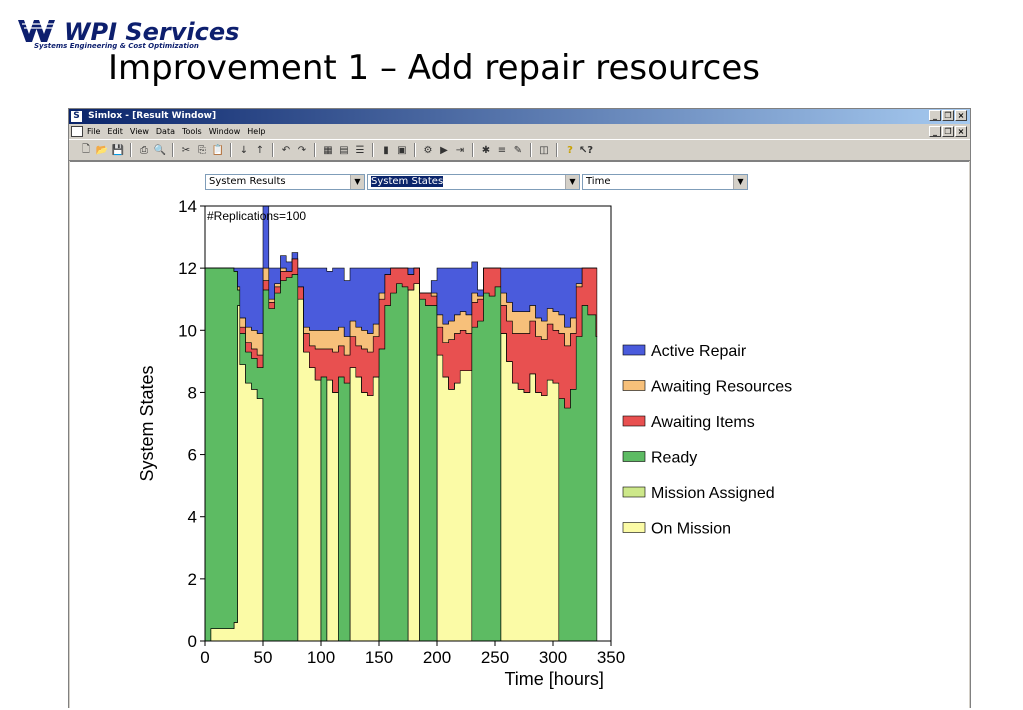 This screenshot has height=710, width=1023. Describe the element at coordinates (473, 182) in the screenshot. I see `states-select: System States ▼` at that location.